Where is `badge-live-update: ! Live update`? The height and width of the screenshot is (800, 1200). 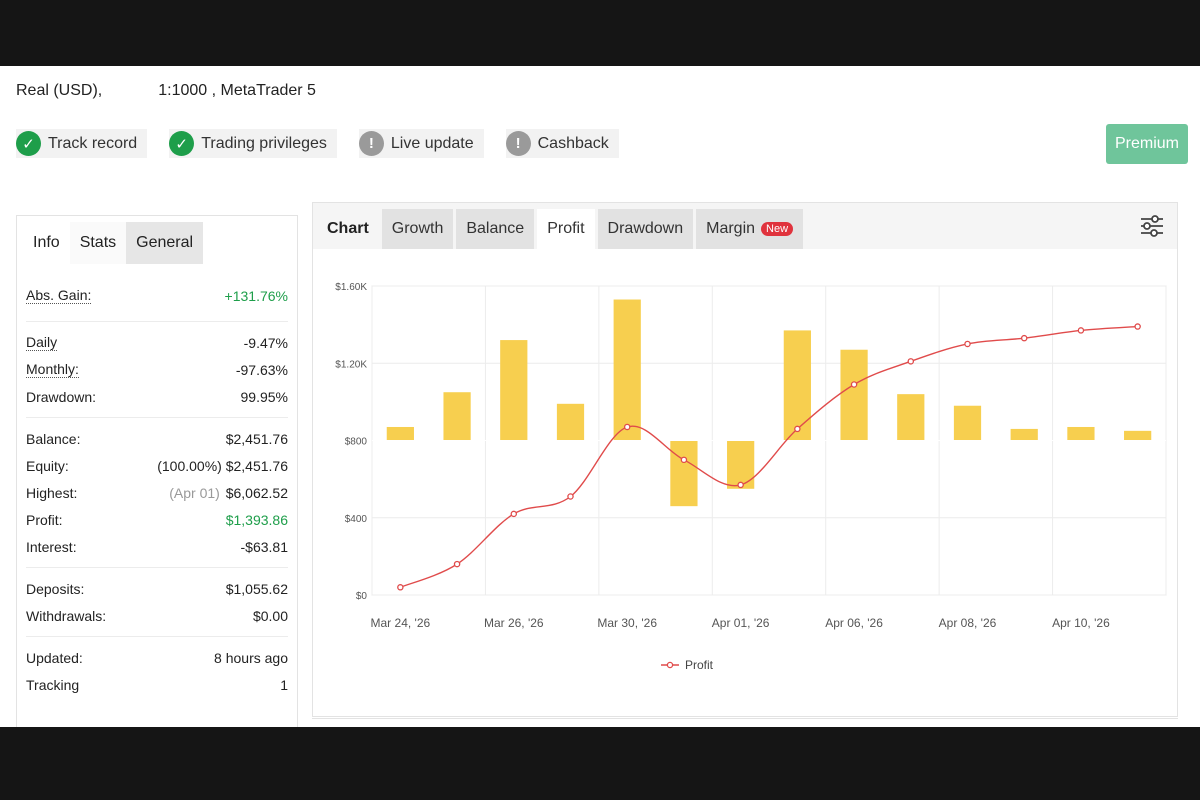
badge-live-update: ! Live update is located at coordinates (421, 143).